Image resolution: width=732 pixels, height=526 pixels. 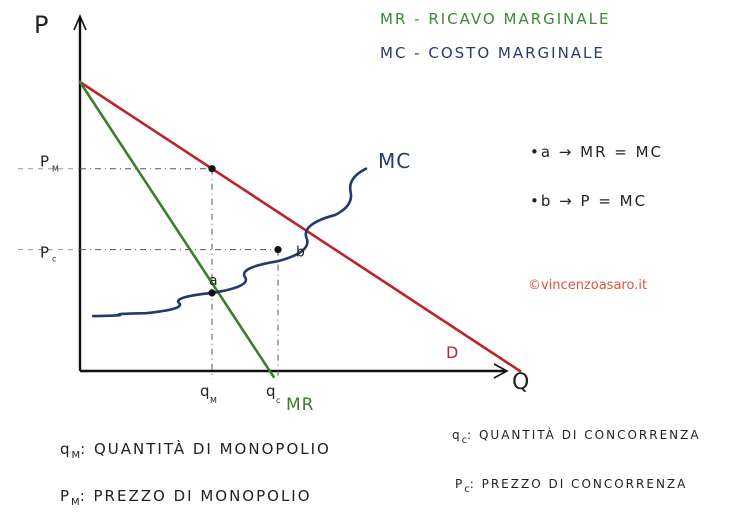 I want to click on curve-label-mc: MC, so click(x=394, y=161).